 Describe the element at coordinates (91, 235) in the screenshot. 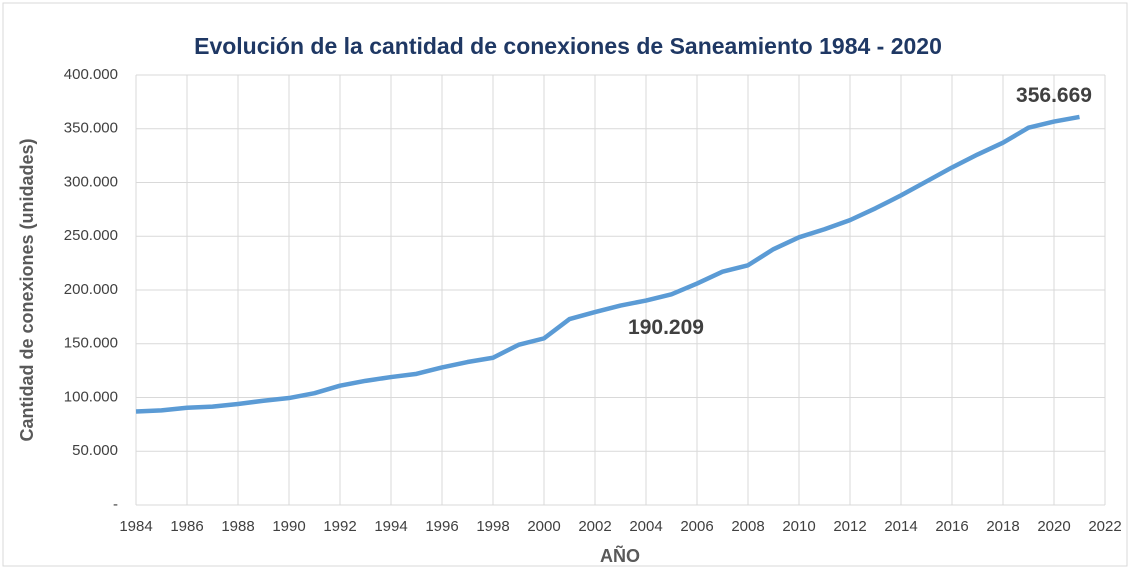

I see `y-tick-label: 250.000` at that location.